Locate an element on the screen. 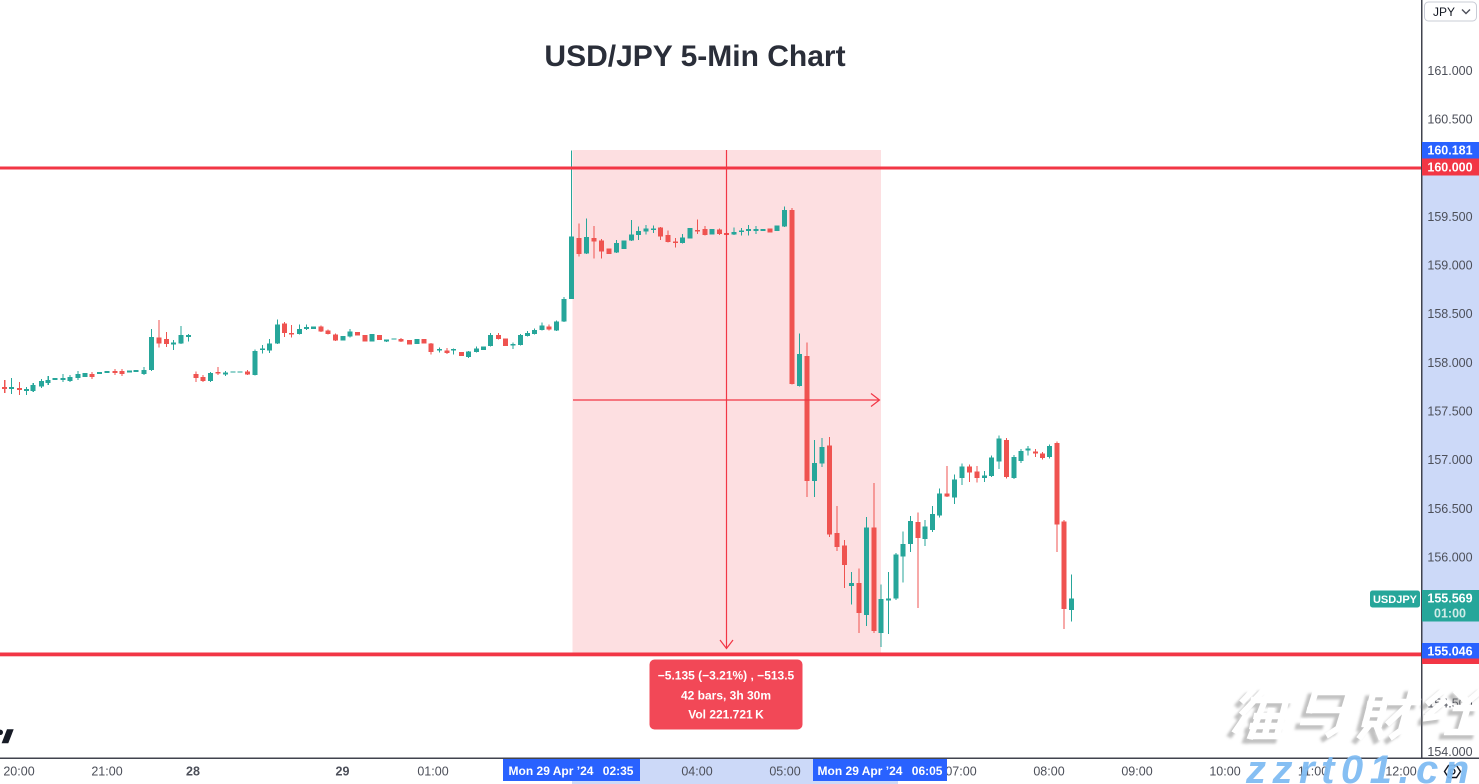 Image resolution: width=1479 pixels, height=784 pixels. svg-text: −5.135 (−3.21%) , −513.5 is located at coordinates (726, 676).